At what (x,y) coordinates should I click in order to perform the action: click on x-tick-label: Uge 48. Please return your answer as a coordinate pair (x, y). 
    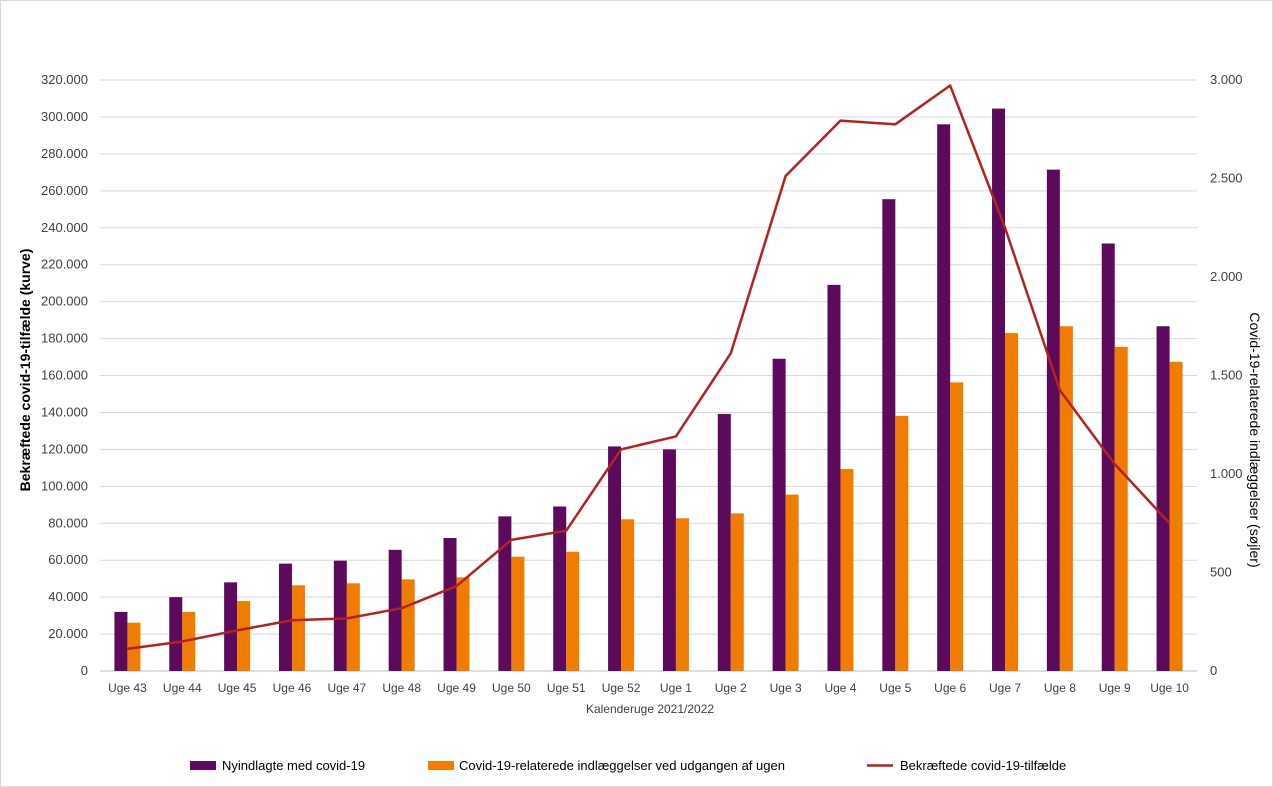
    Looking at the image, I should click on (401, 688).